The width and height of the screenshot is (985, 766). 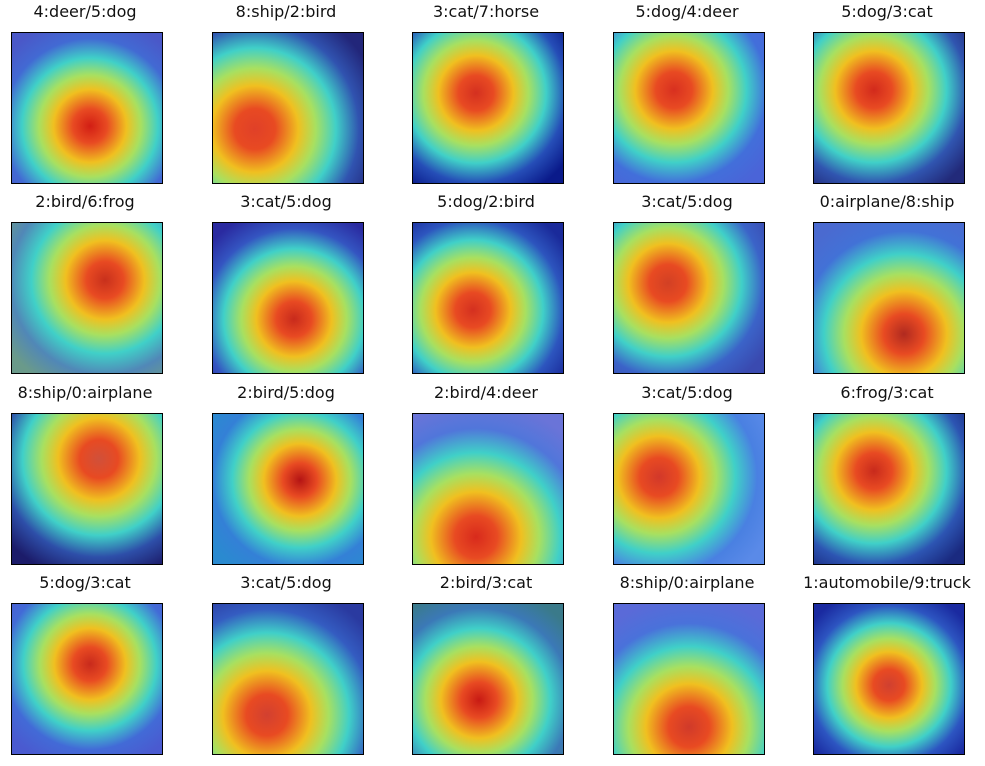 I want to click on panel: 2:bird/4:deer, so click(x=486, y=476).